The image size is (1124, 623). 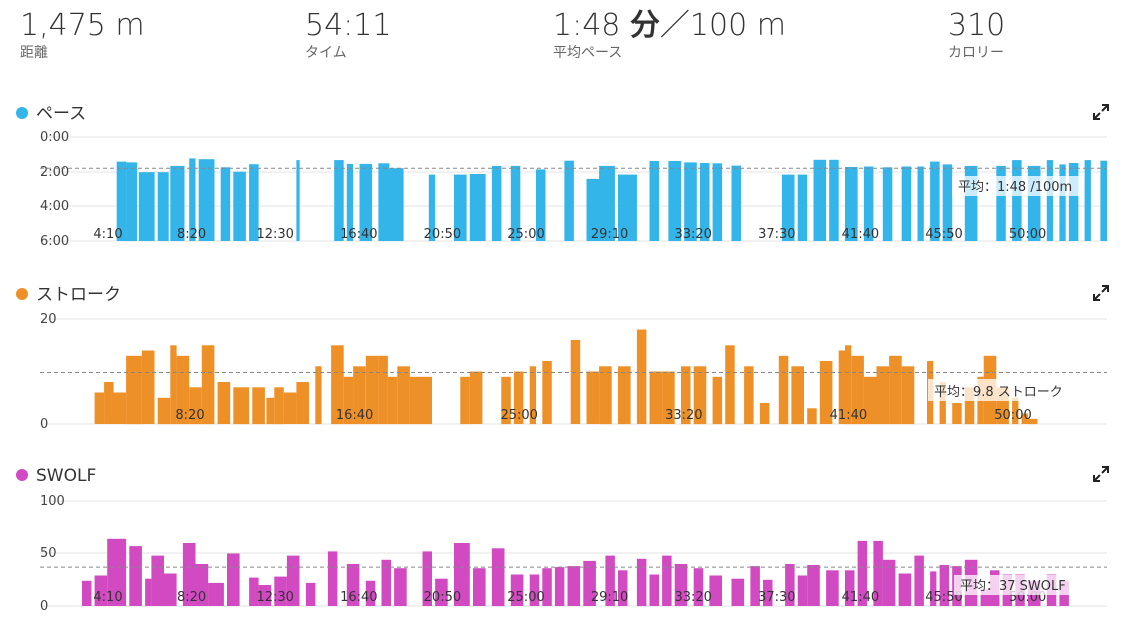 What do you see at coordinates (977, 25) in the screenshot?
I see `stat-calories-value: 310` at bounding box center [977, 25].